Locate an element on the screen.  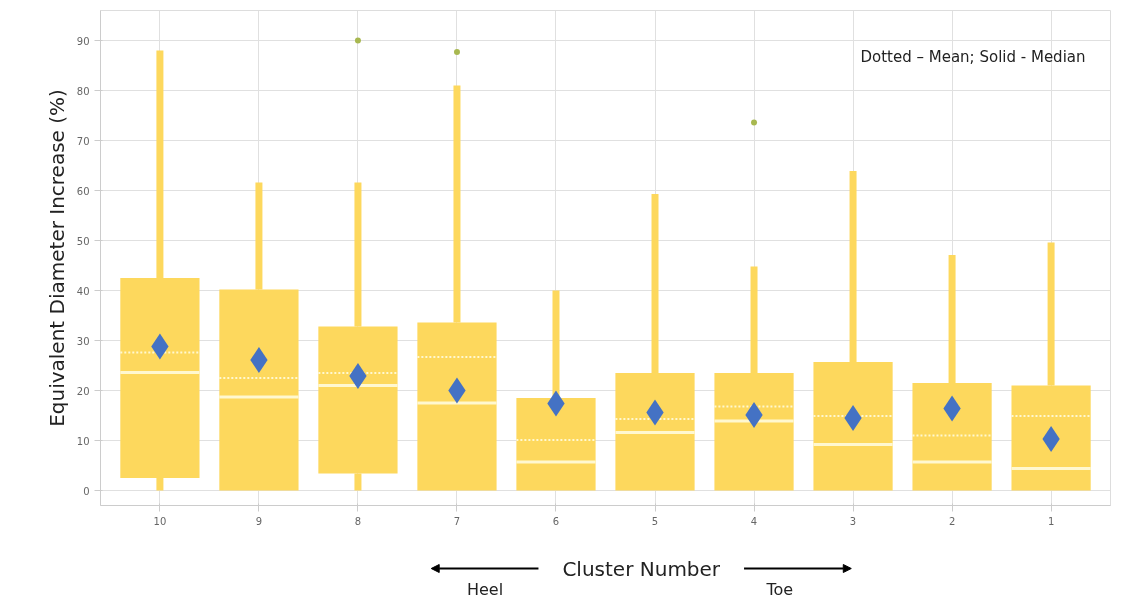
x-axis-title: Cluster Number is located at coordinates (641, 568).